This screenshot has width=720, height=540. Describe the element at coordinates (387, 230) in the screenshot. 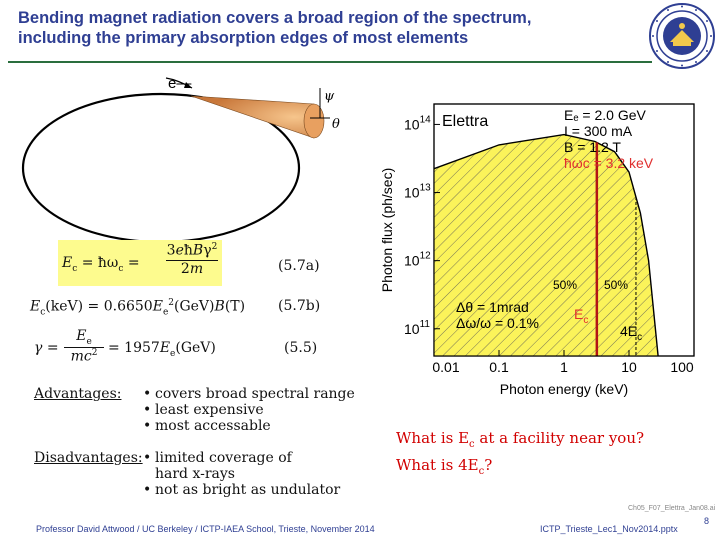

I see `y-axis-label: Photon flux (ph/sec)` at that location.